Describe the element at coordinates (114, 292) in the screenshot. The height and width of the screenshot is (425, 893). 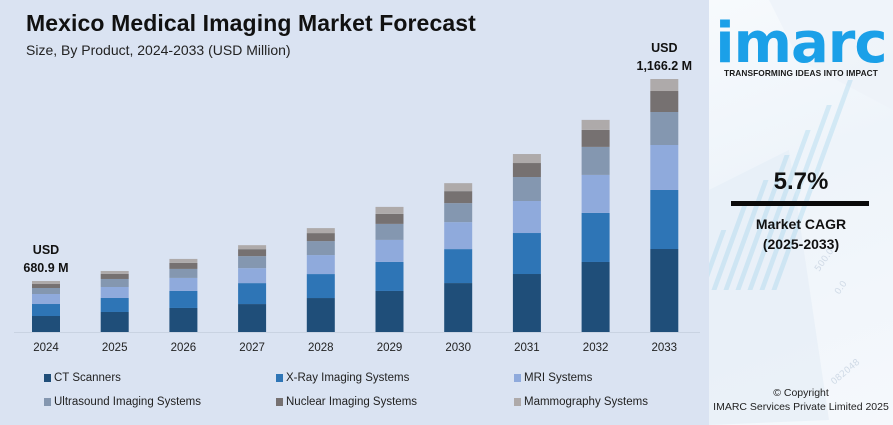
I see `bar-segment-mri-systems-2025` at that location.